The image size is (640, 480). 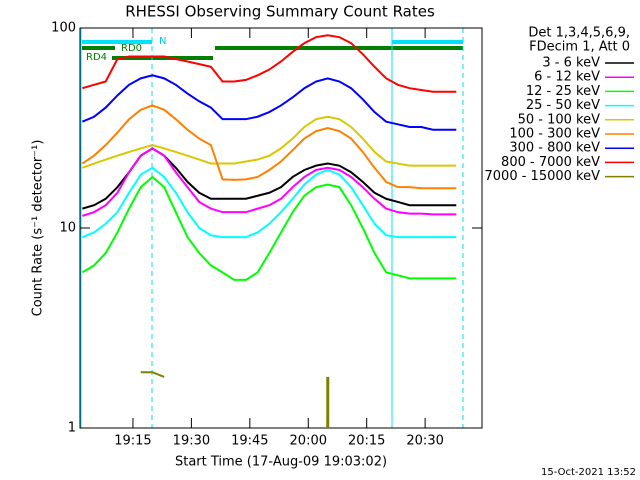 What do you see at coordinates (571, 63) in the screenshot?
I see `legend-label: 3 - 6 keV` at bounding box center [571, 63].